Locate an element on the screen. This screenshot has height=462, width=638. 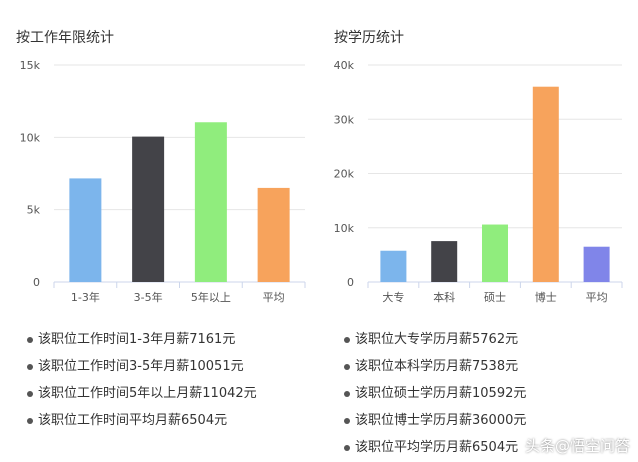
y-tick-label: 5k is located at coordinates (34, 210).